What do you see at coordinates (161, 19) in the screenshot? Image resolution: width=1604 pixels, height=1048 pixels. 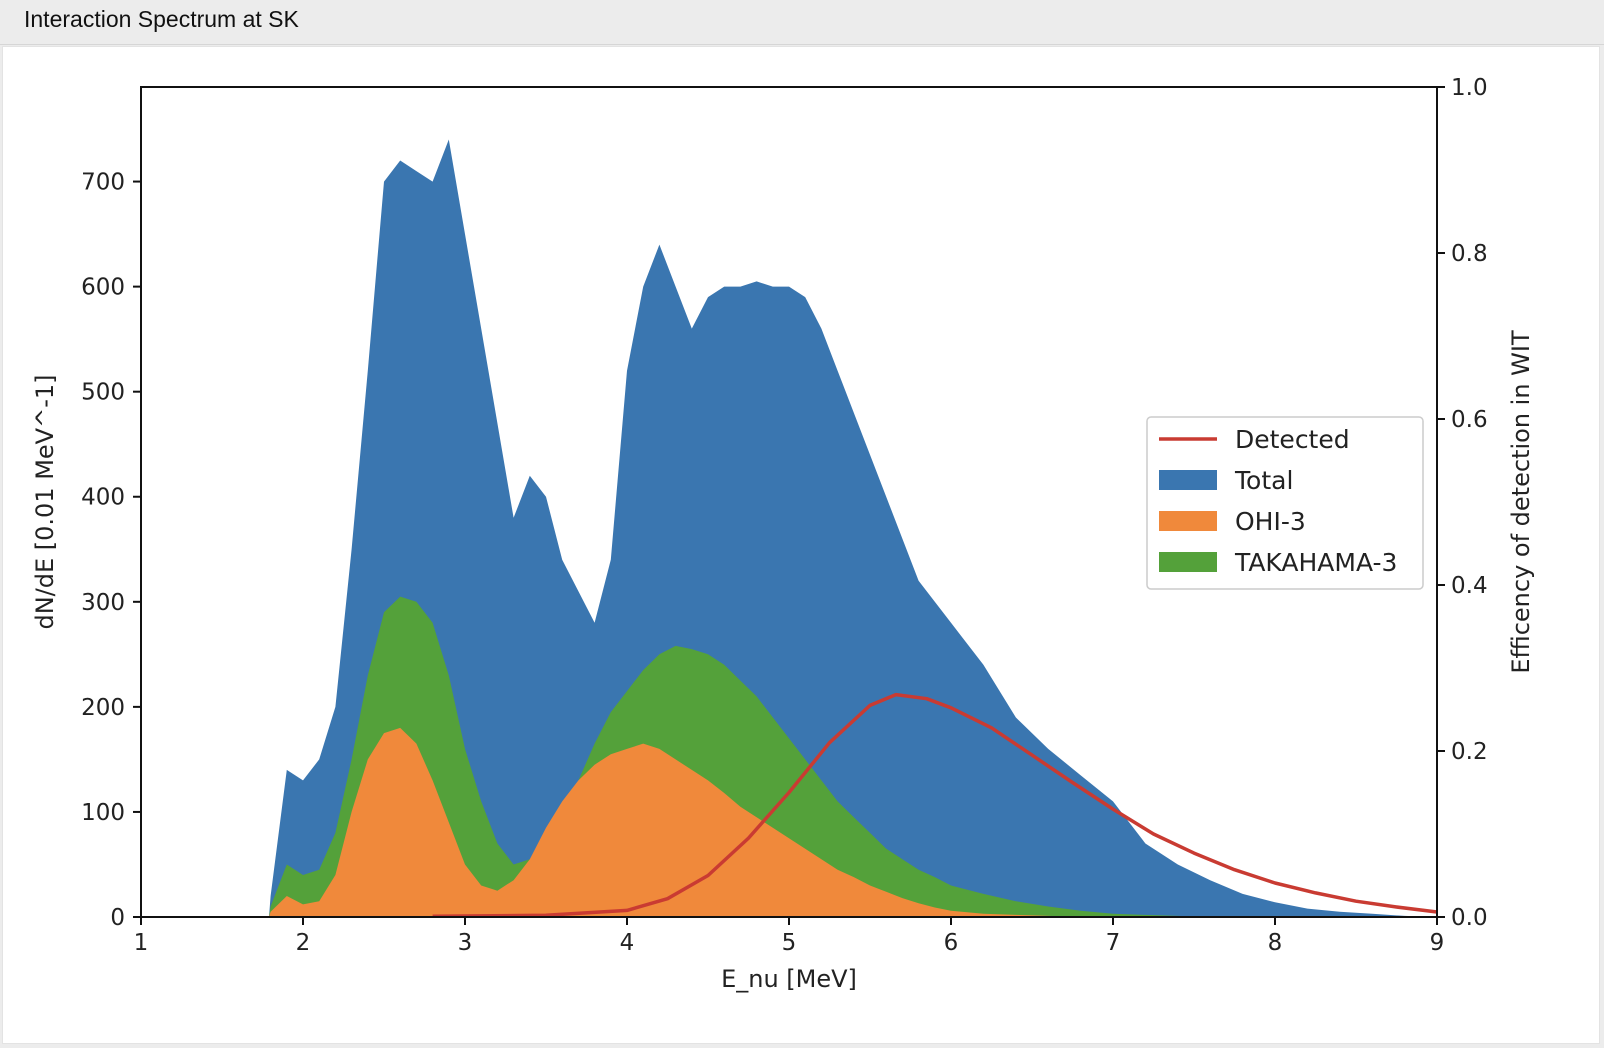 I see `window-title: Interaction Spectrum at SK` at bounding box center [161, 19].